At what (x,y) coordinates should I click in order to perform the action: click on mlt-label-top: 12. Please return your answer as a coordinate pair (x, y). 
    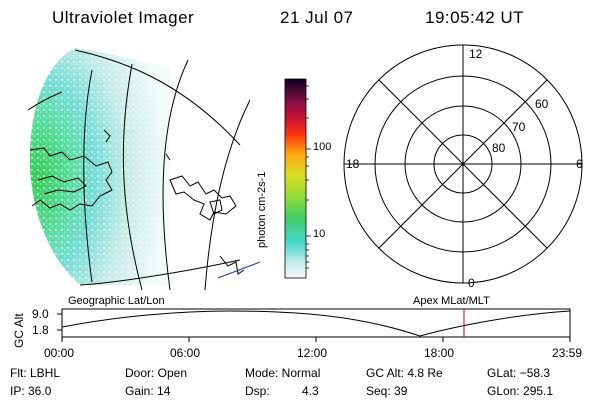
    Looking at the image, I should click on (476, 54).